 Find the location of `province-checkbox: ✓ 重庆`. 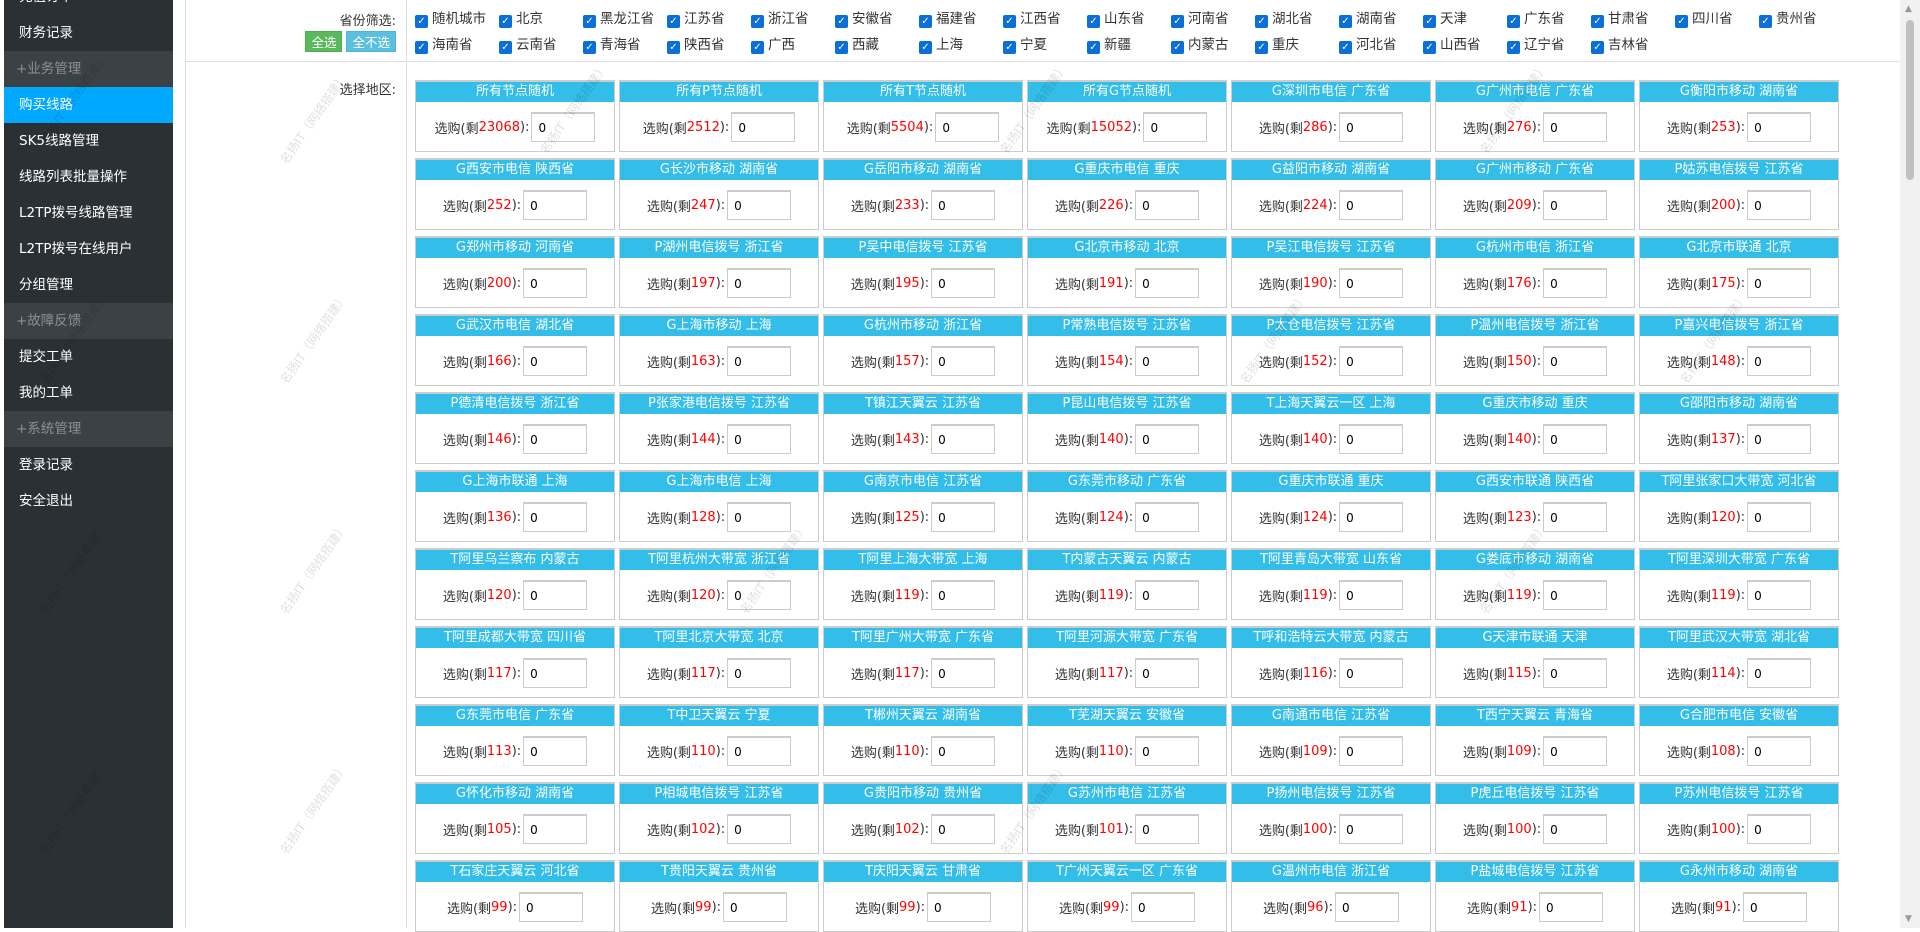

province-checkbox: ✓ 重庆 is located at coordinates (1297, 47).